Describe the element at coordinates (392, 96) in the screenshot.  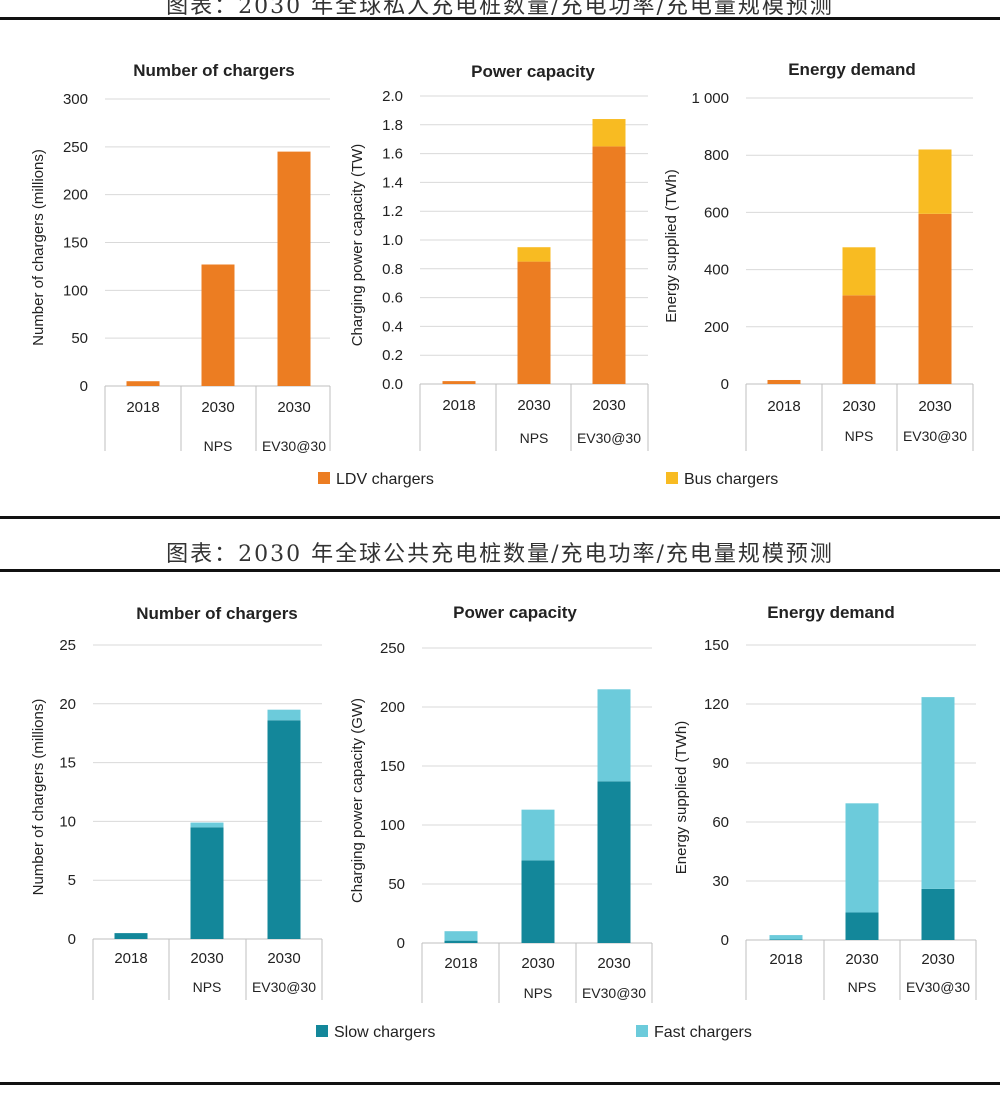
I see `y-tick-label: 2.0` at that location.